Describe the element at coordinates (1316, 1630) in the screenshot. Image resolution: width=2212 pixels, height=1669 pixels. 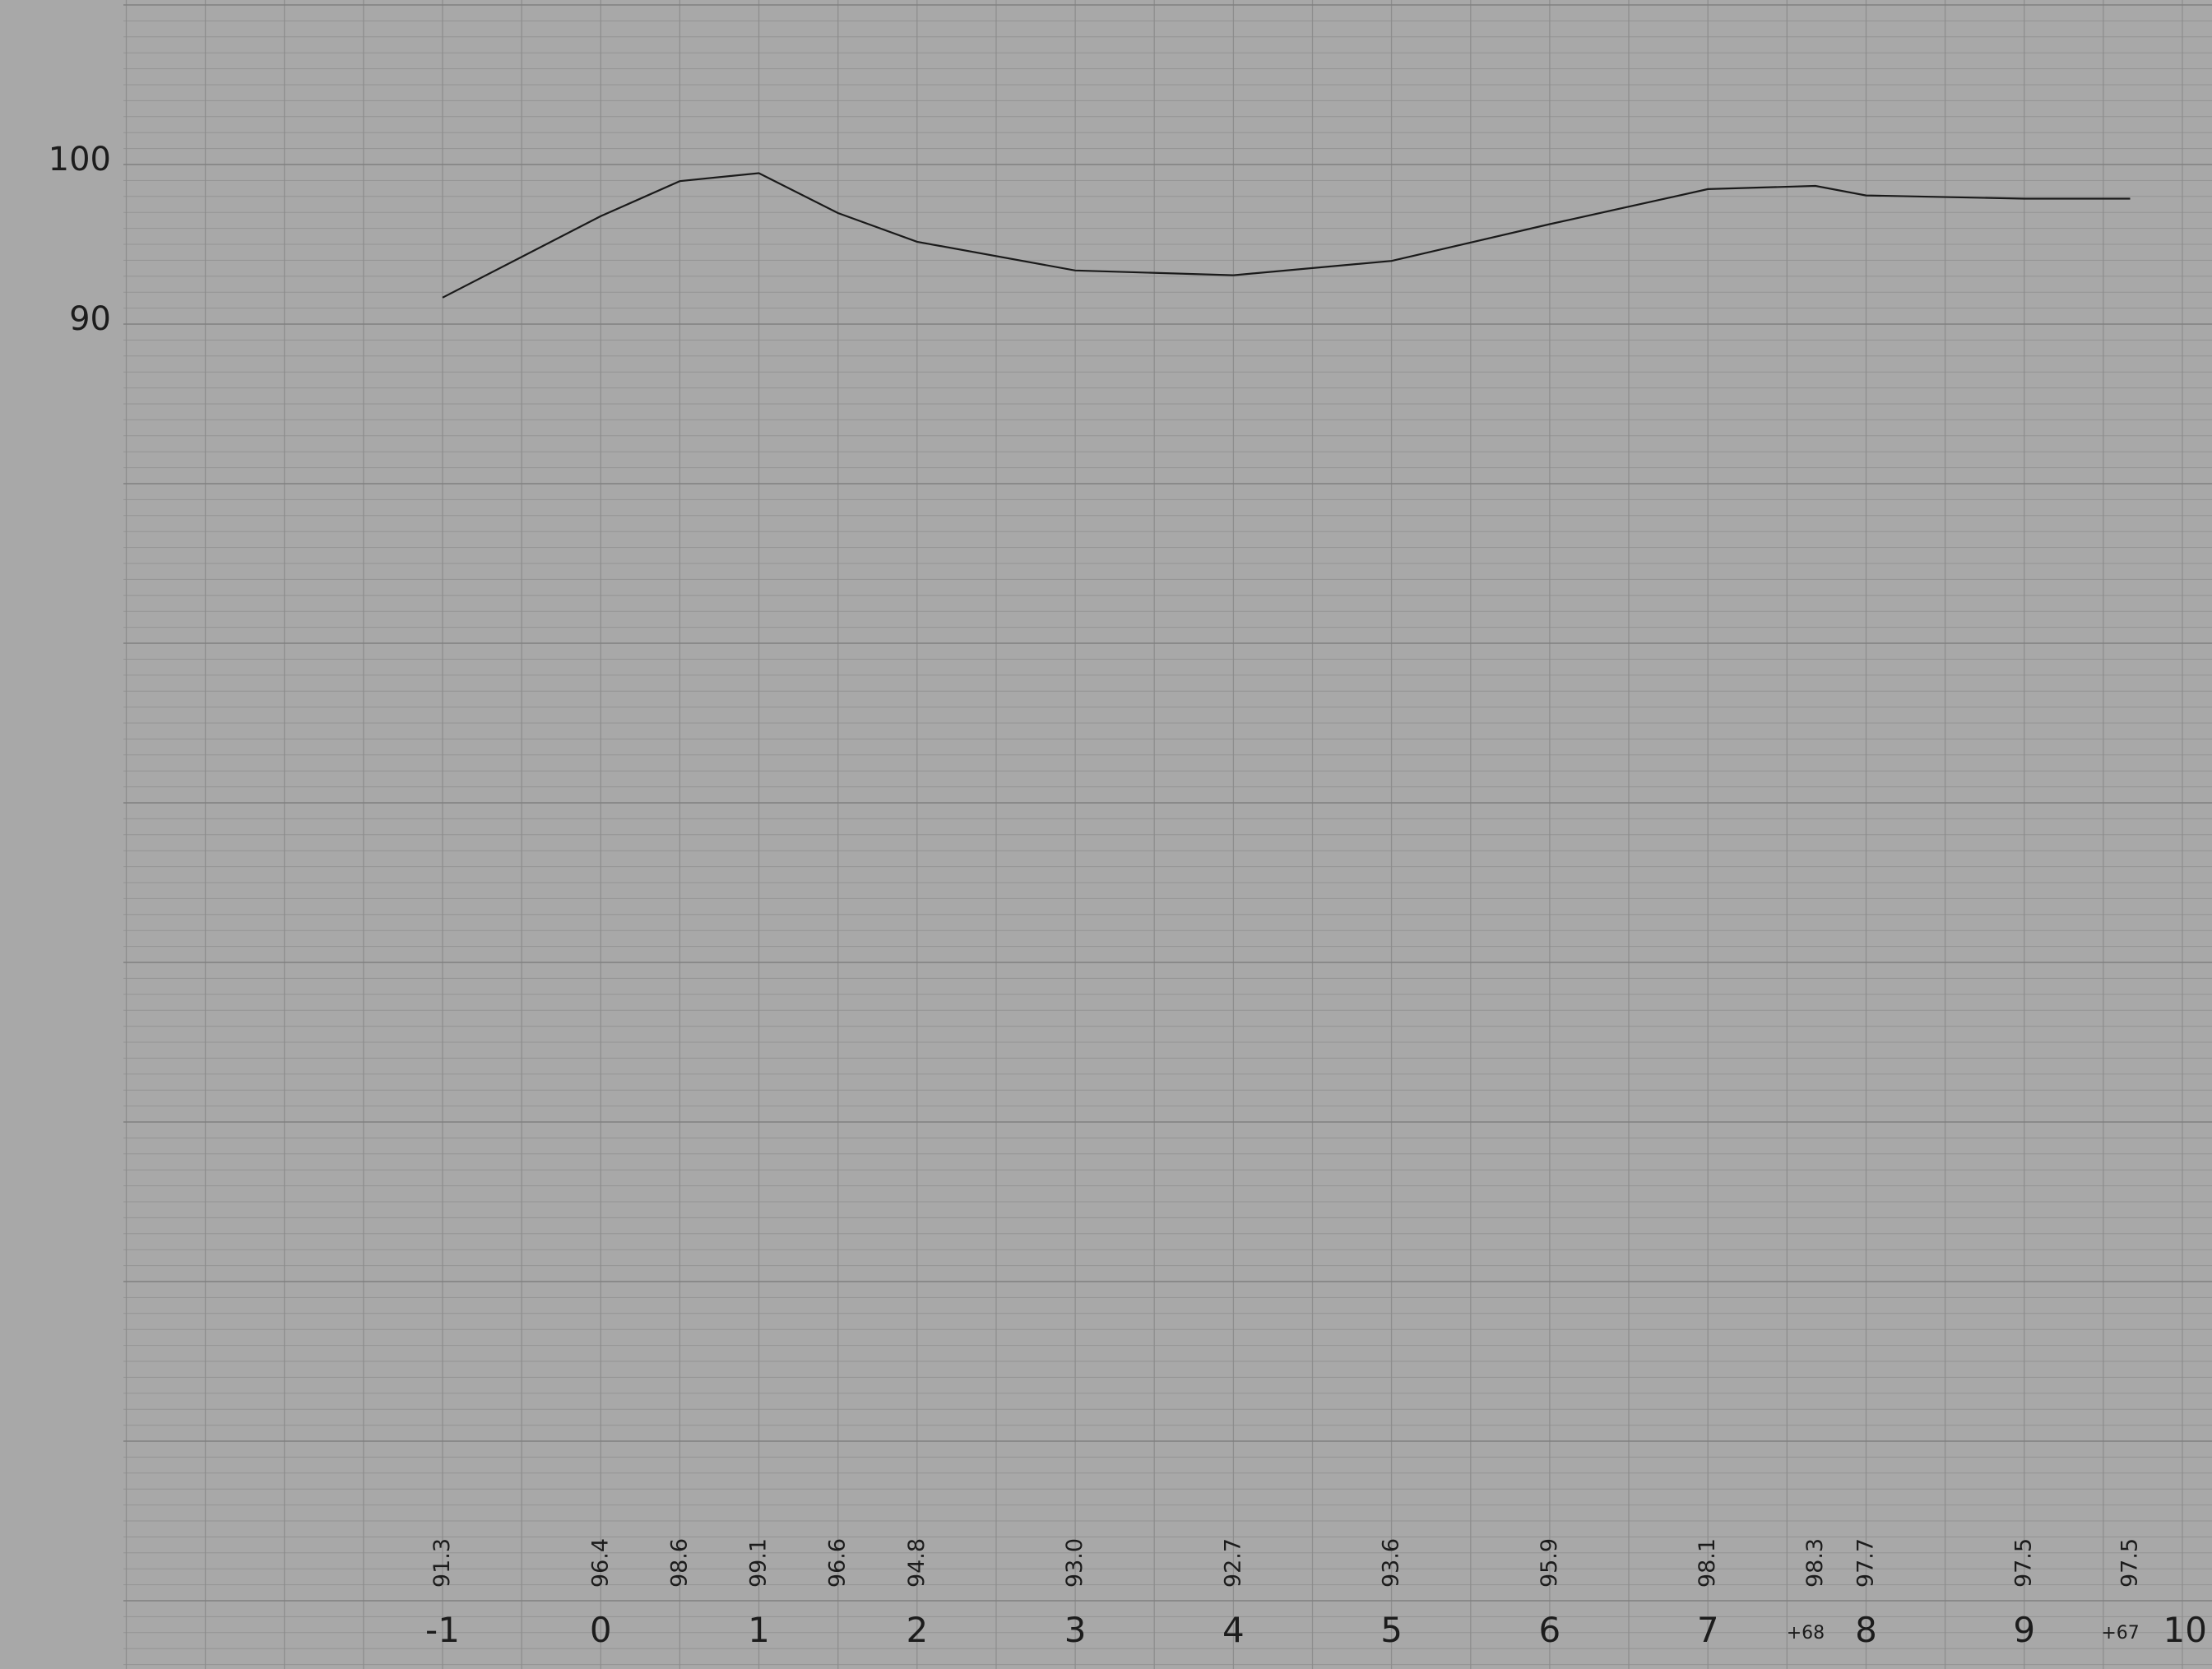
I see `x-tick-labels: -1 0 1 2 3 4 5 6 7 8 9 10` at that location.